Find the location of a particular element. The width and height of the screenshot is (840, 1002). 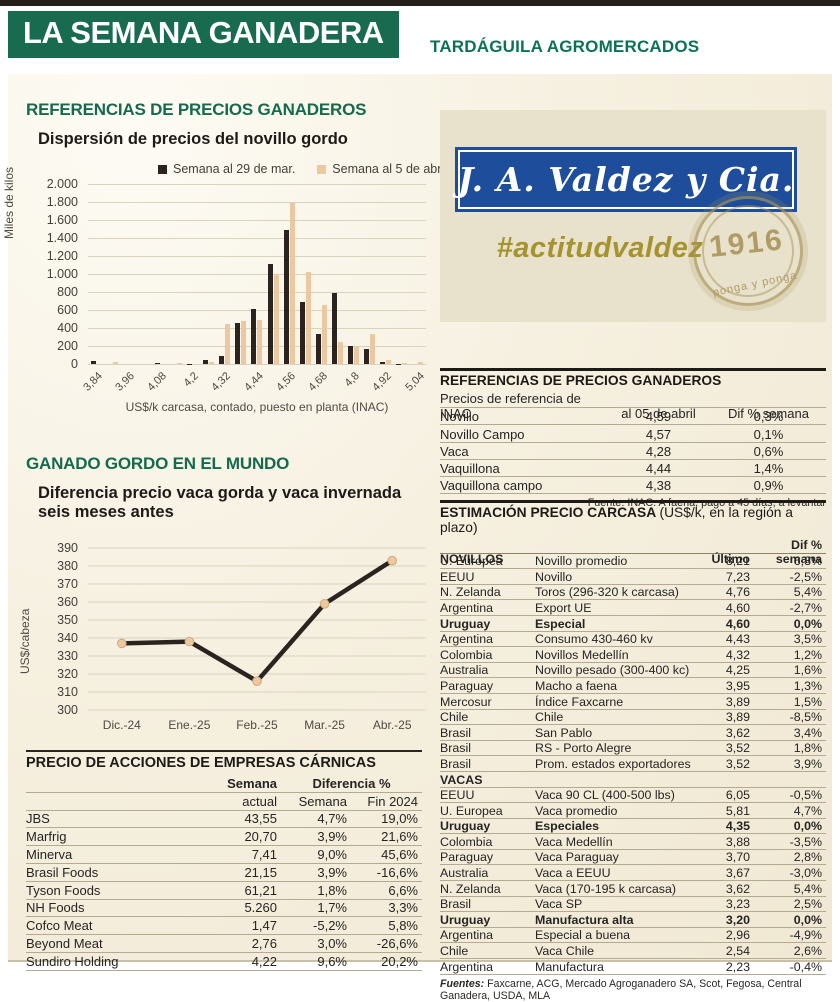

x-tick-label: Ene.-25 is located at coordinates (190, 725).